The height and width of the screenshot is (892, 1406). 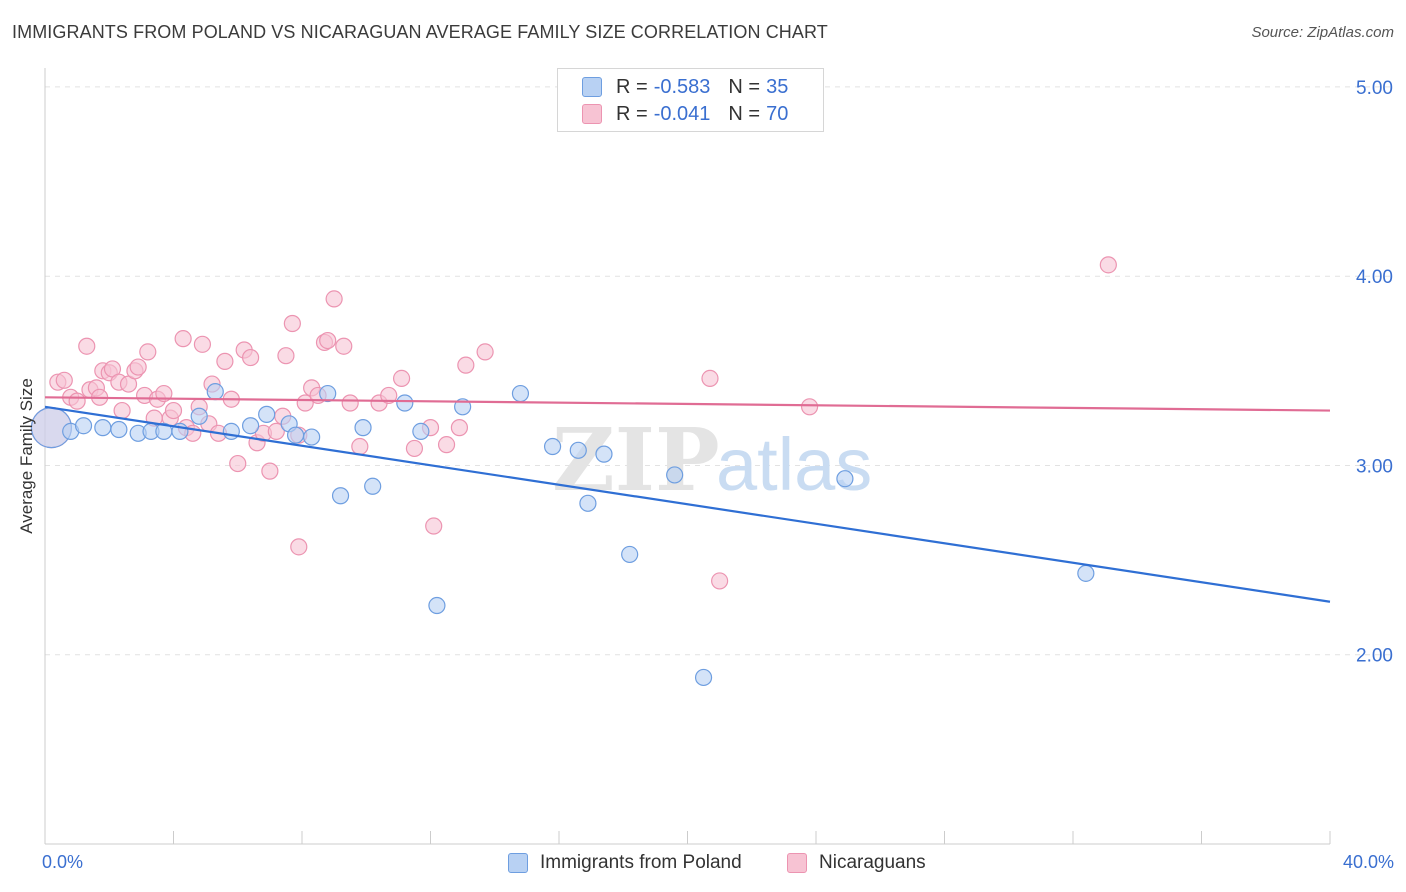 What do you see at coordinates (872, 862) in the screenshot?
I see `bottom-legend-label-nicaraguans: Nicaraguans` at bounding box center [872, 862].